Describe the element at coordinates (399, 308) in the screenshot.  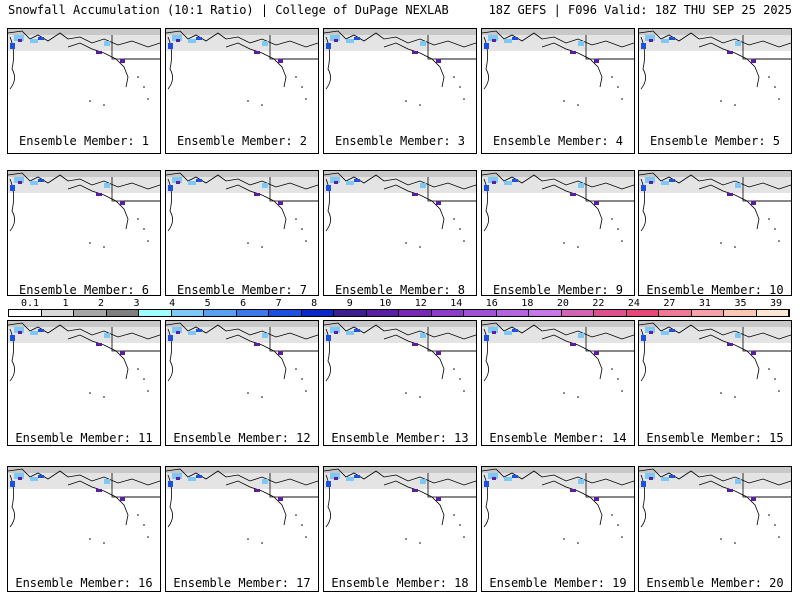
I see `snowfall-colorbar: 0.1 1 2 3 4 5 6 7 8 9 10 12 14 16 18 20 22 24 27 31 35 39` at that location.